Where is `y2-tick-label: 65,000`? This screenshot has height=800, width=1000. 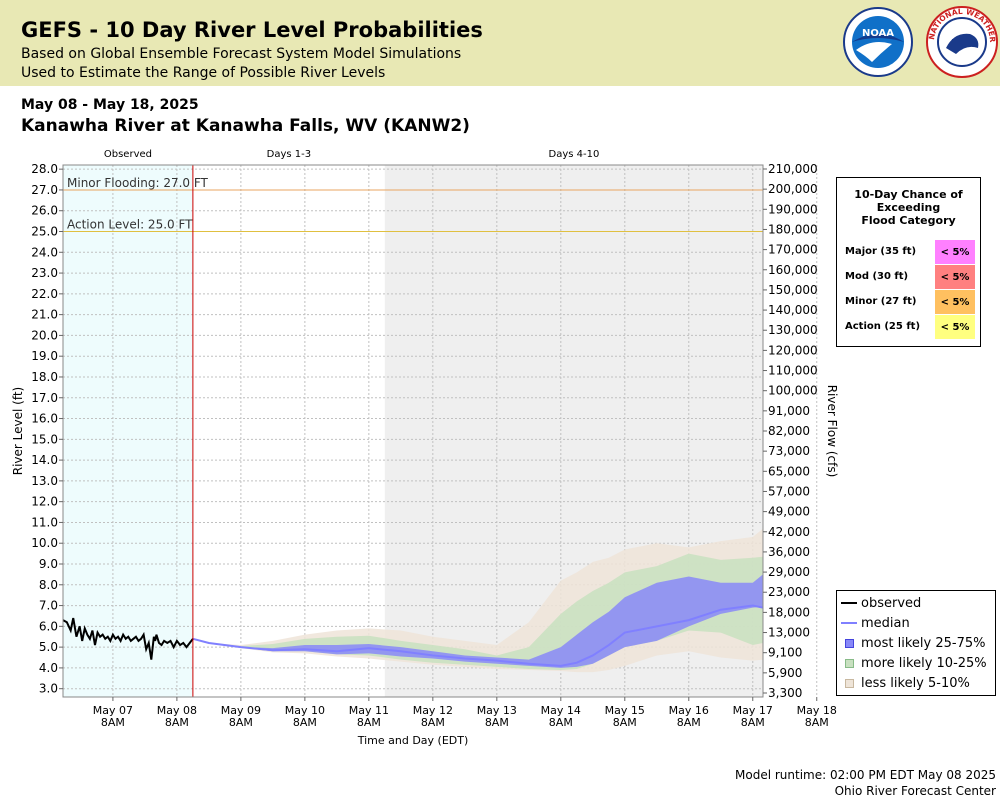
y2-tick-label: 65,000 is located at coordinates (789, 471).